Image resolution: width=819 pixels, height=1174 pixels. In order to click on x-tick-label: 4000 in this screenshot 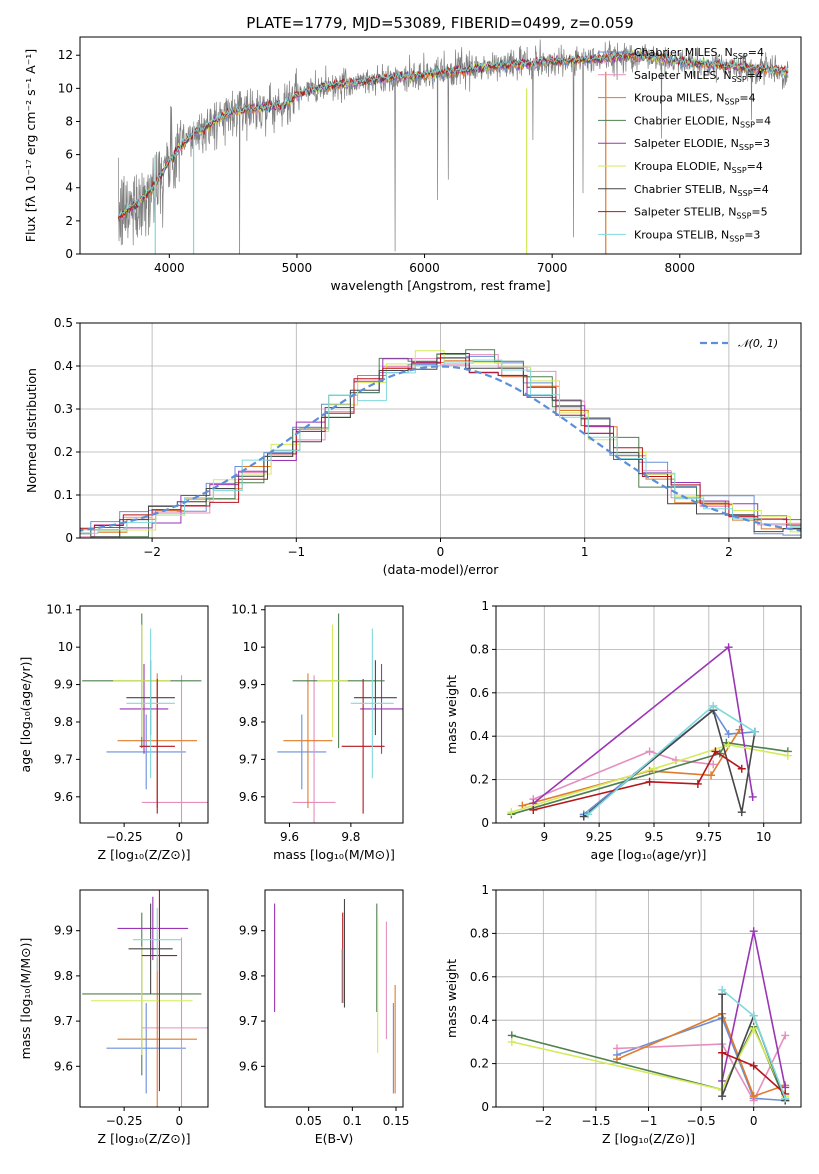, I will do `click(169, 268)`.